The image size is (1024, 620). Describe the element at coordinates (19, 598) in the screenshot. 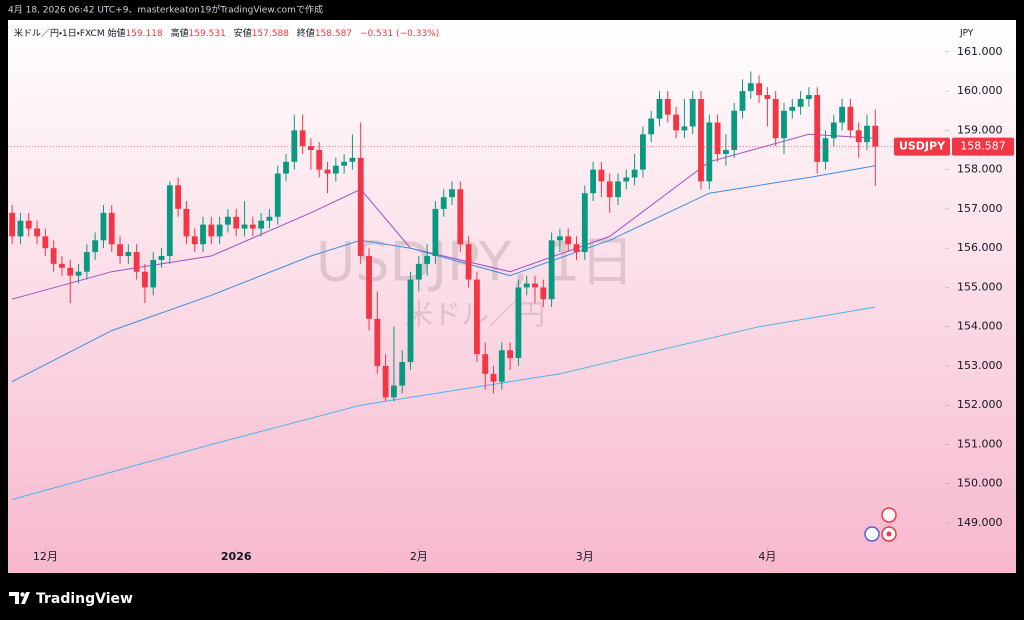

I see `brand-logo` at that location.